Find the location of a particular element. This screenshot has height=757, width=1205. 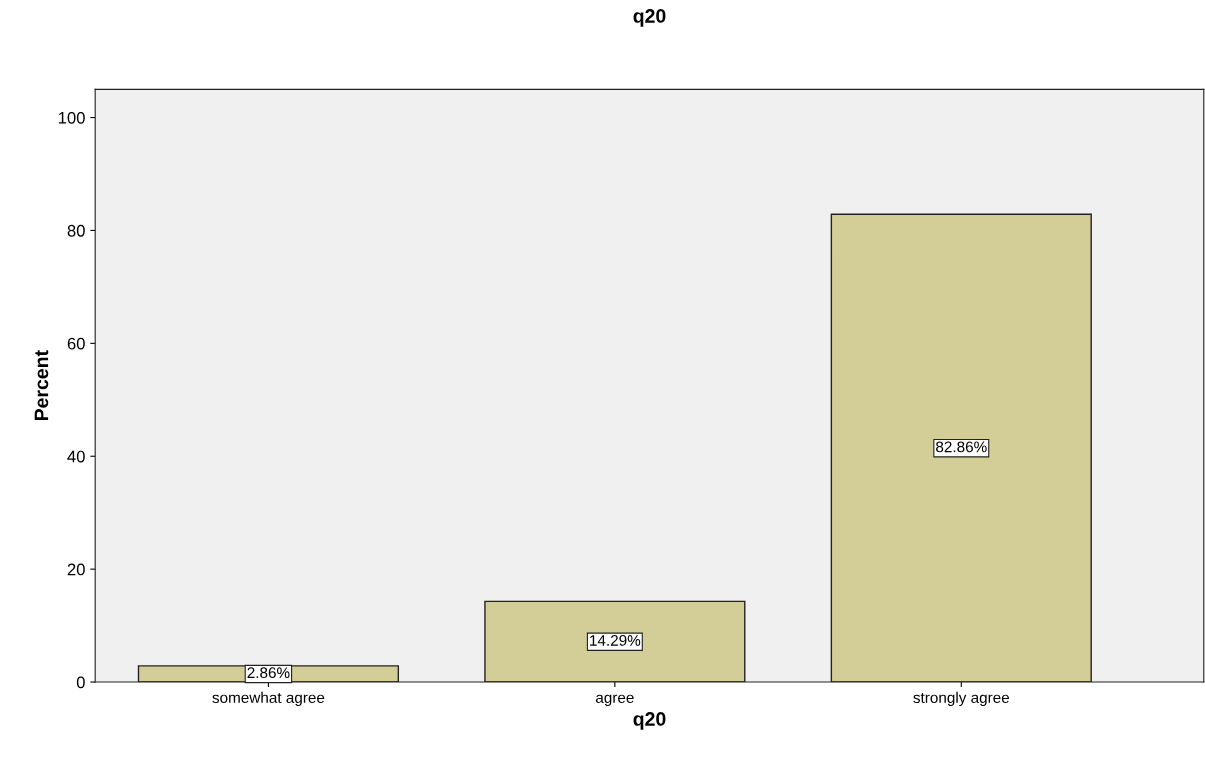

y-tick-label: 0 is located at coordinates (80, 682).